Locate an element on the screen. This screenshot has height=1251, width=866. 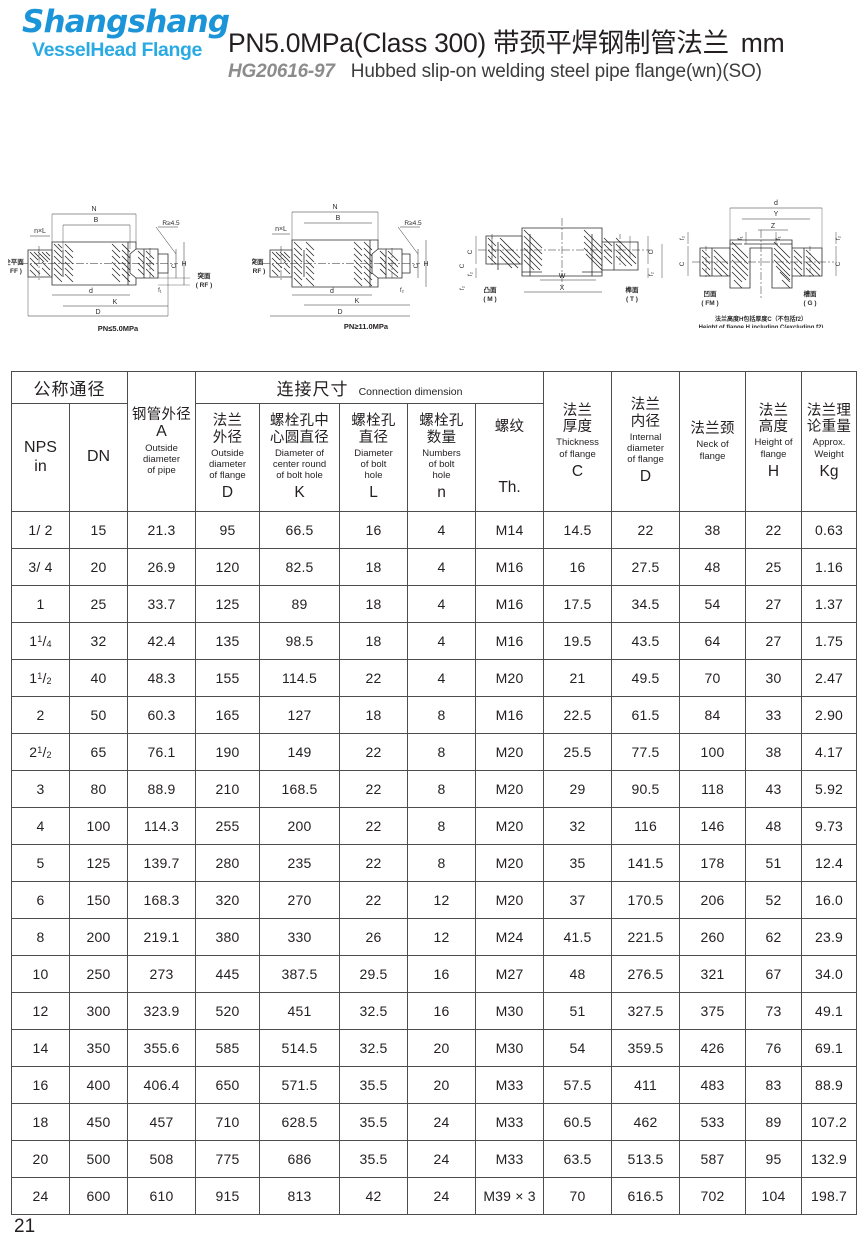
col-header-pipe-od: 钢管外径 A Outside diameter of pipe is located at coordinates (161, 441).